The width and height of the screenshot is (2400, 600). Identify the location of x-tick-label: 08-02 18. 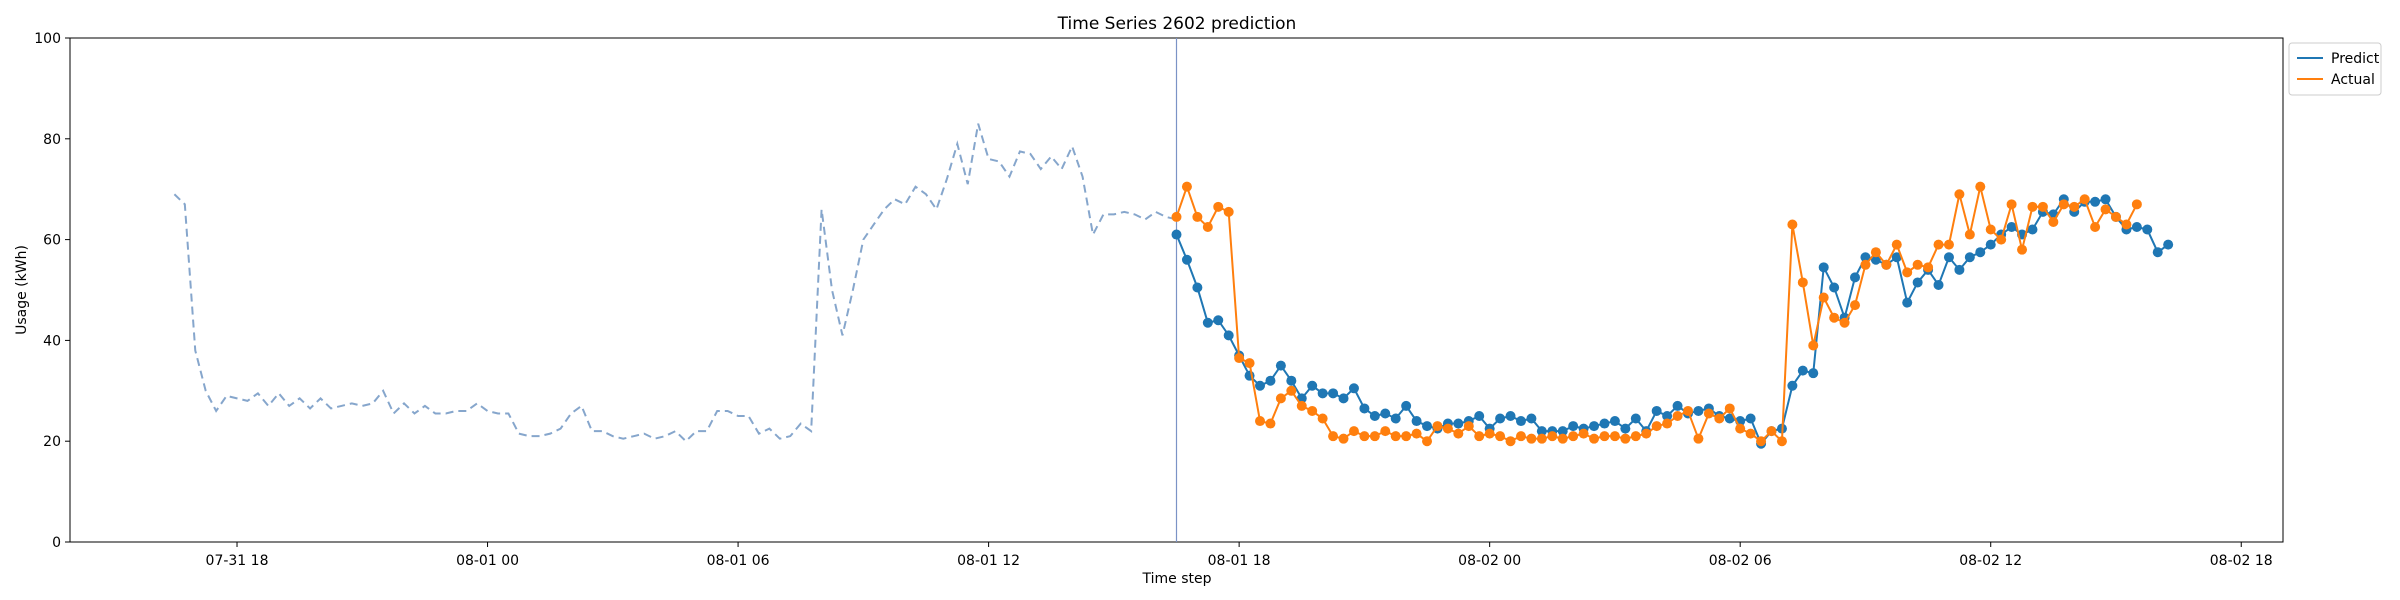
(2241, 561).